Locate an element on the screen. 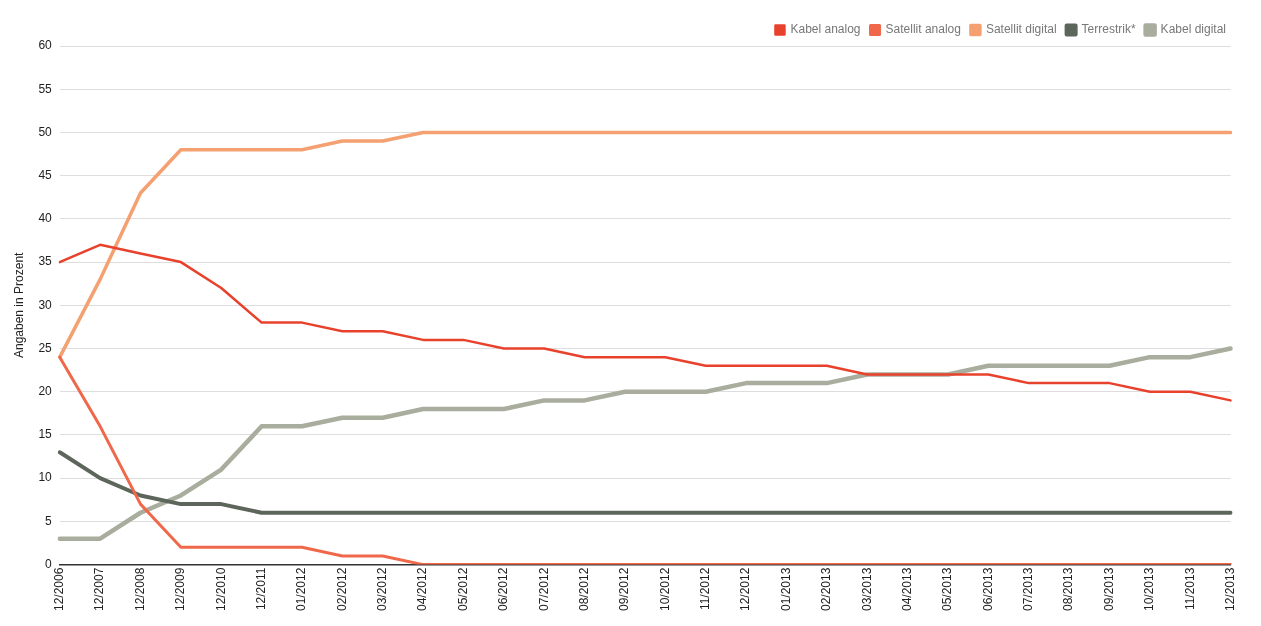  x-tick-label: 11/2012 is located at coordinates (705, 589).